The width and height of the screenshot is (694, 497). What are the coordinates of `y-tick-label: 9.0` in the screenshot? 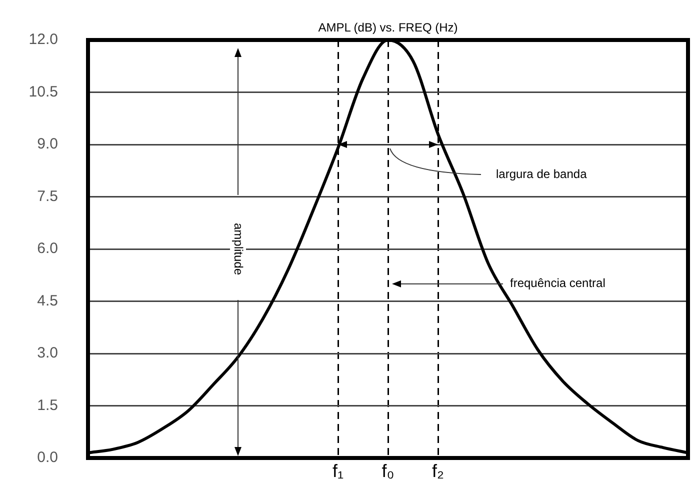 It's located at (47, 144).